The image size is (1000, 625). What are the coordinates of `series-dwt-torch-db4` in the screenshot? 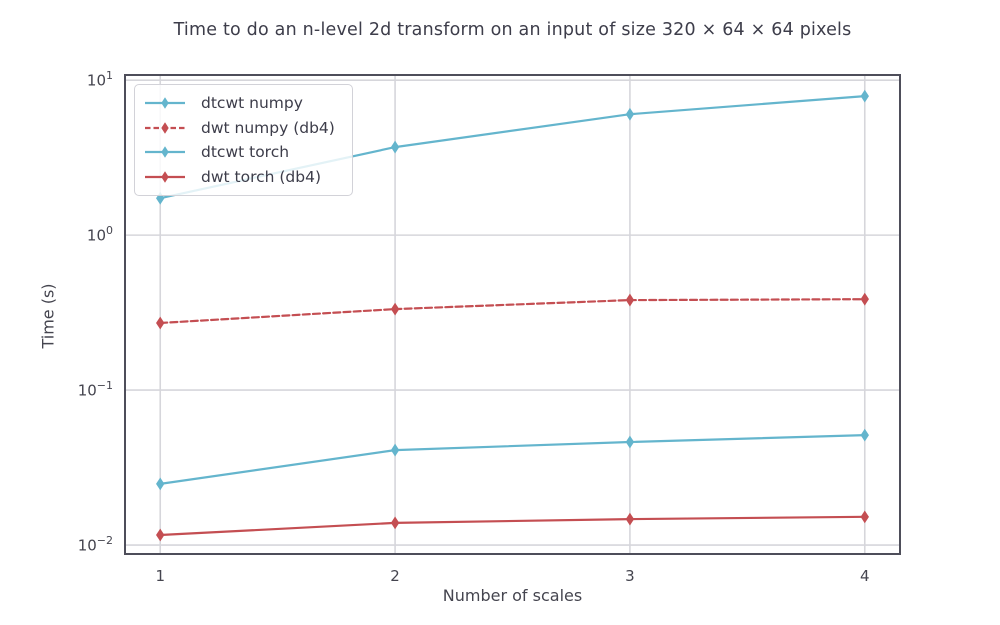 It's located at (512, 526).